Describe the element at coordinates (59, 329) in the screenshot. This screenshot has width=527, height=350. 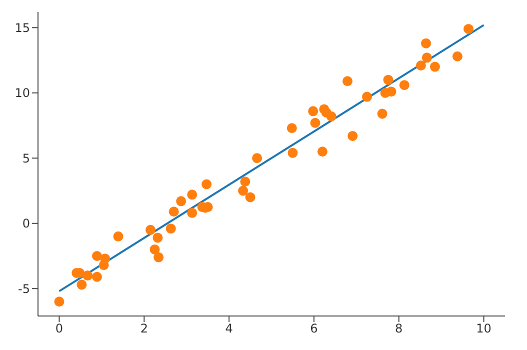
I see `x-tick-label: 0` at that location.